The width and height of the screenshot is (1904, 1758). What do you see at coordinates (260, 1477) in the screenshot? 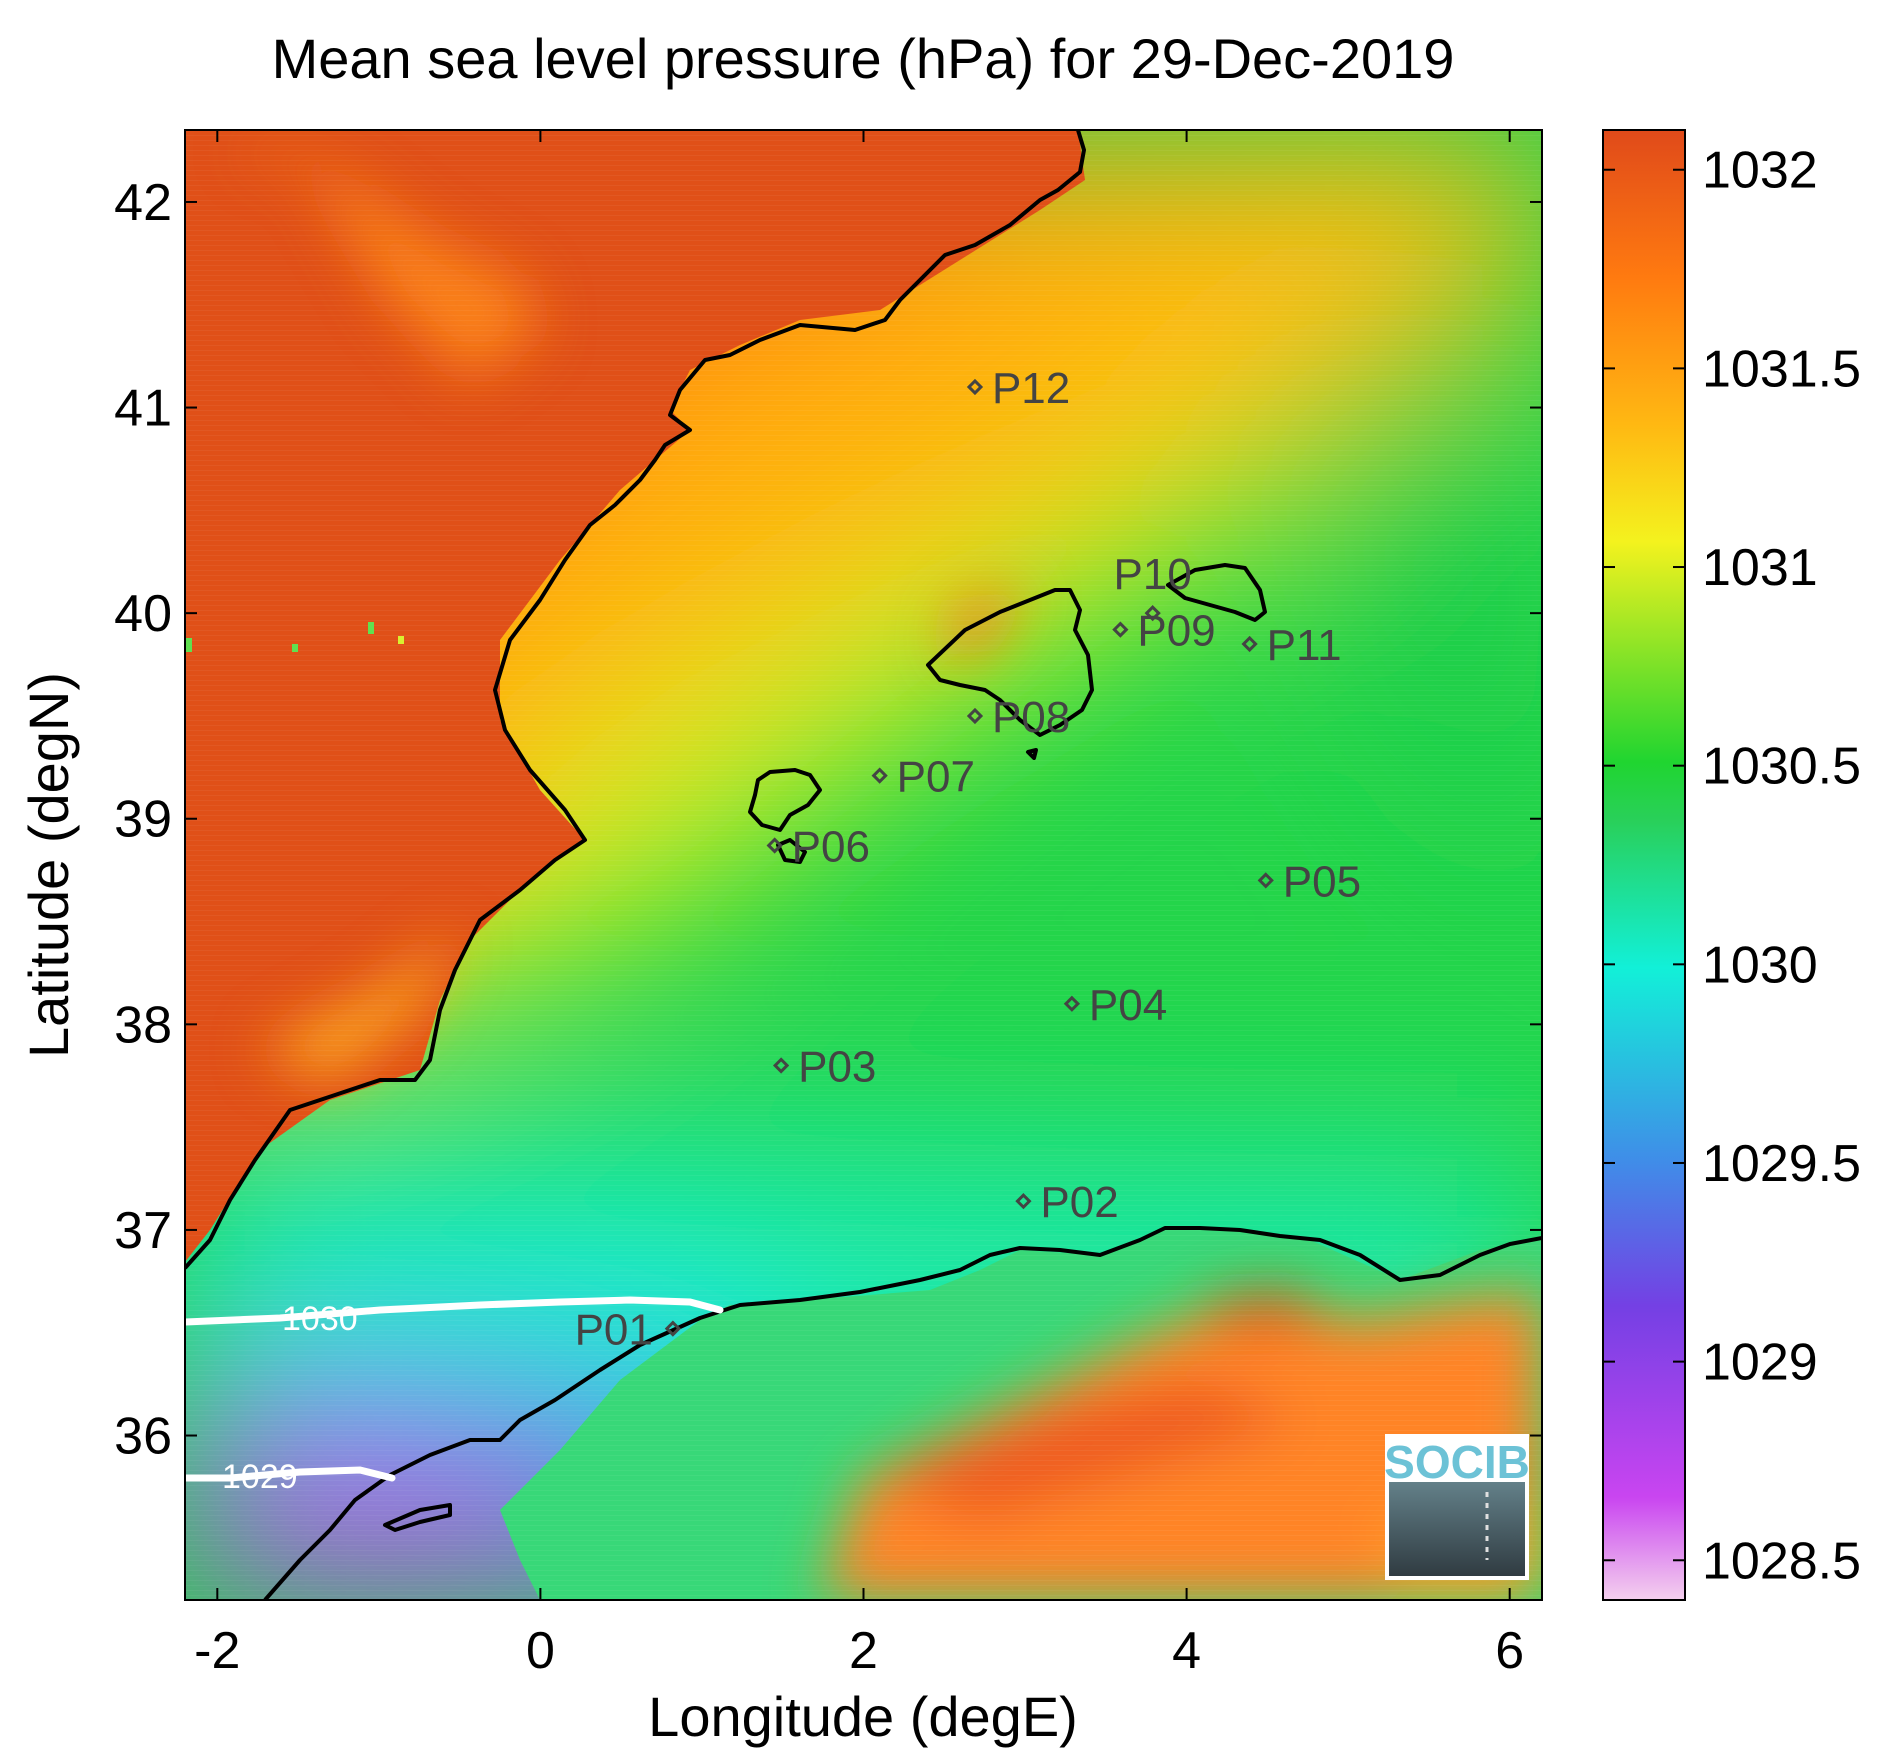
I see `contour-label-1029: 1029` at bounding box center [260, 1477].